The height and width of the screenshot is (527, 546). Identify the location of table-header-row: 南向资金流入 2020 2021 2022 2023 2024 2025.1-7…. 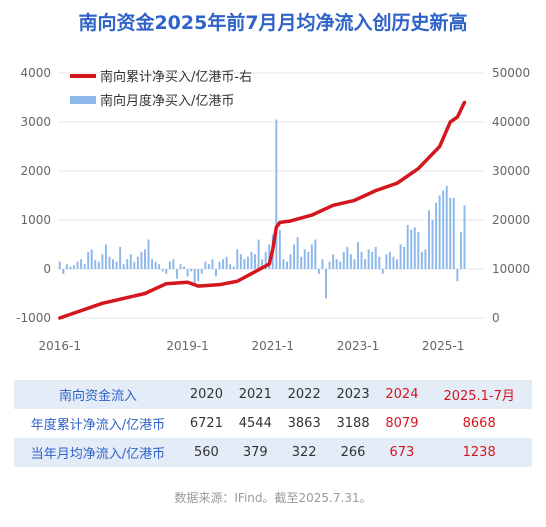
(273, 394).